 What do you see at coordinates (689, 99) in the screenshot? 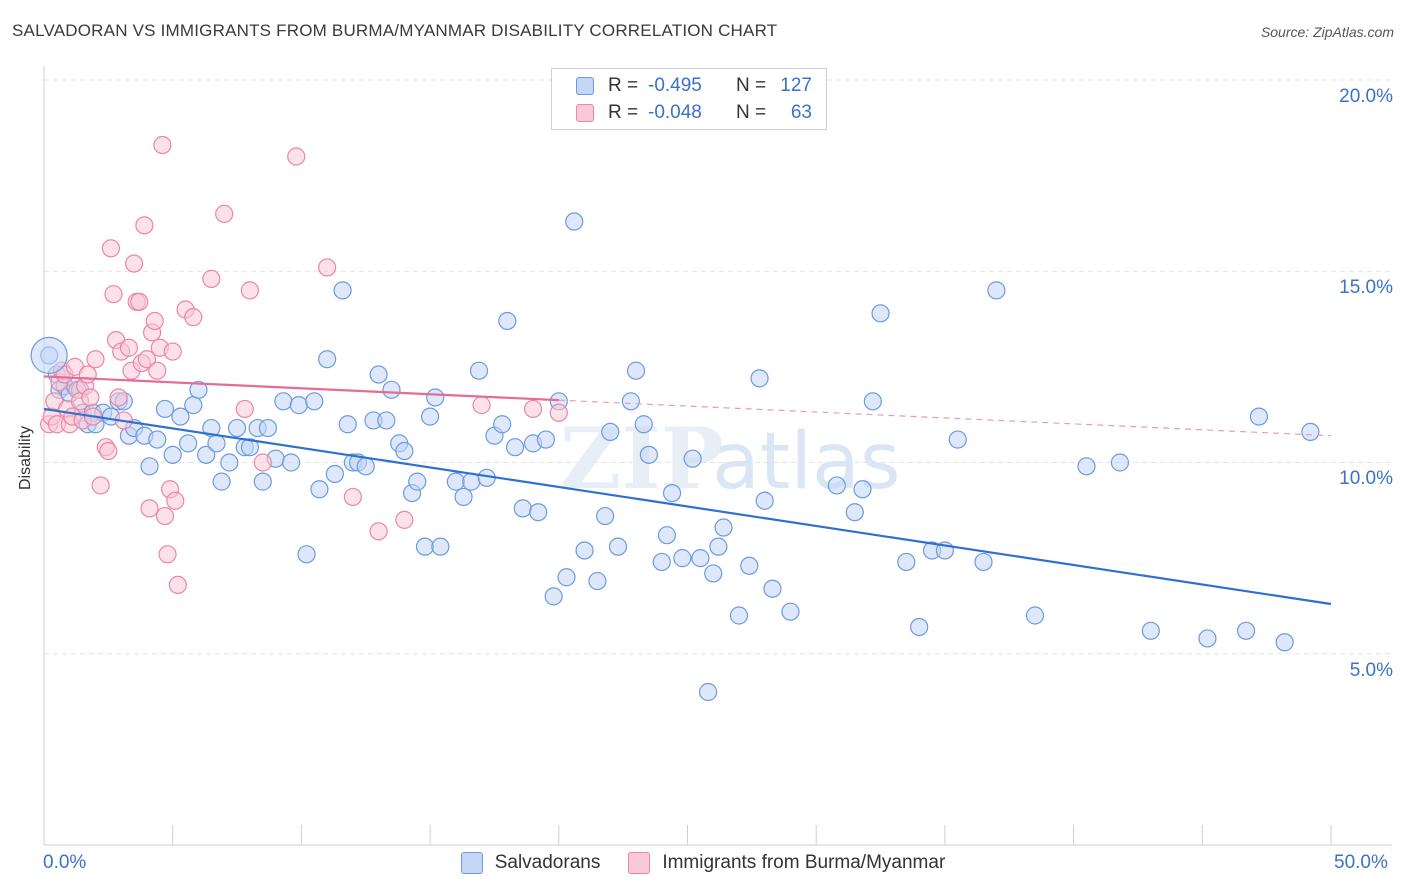
I see `correlation-legend: R = -0.495 N = 127 R = -0.048 N = 63` at bounding box center [689, 99].